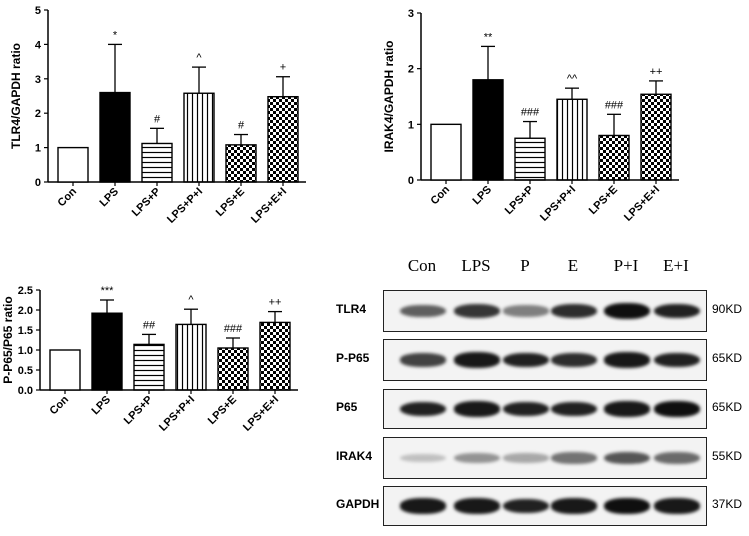 The width and height of the screenshot is (749, 536). Describe the element at coordinates (16, 96) in the screenshot. I see `y-axis-title: TLR4/GAPDH ratio` at that location.